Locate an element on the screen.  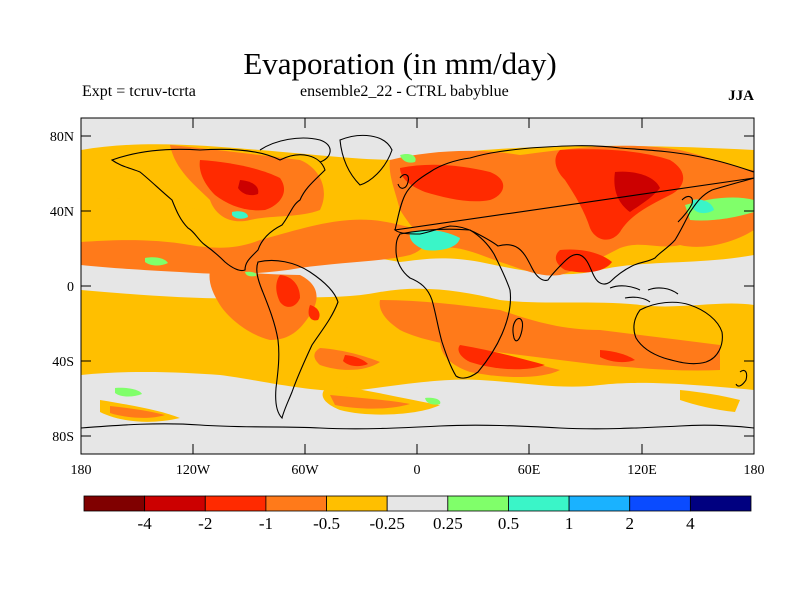
x-tick-label: 120E is located at coordinates (642, 470).